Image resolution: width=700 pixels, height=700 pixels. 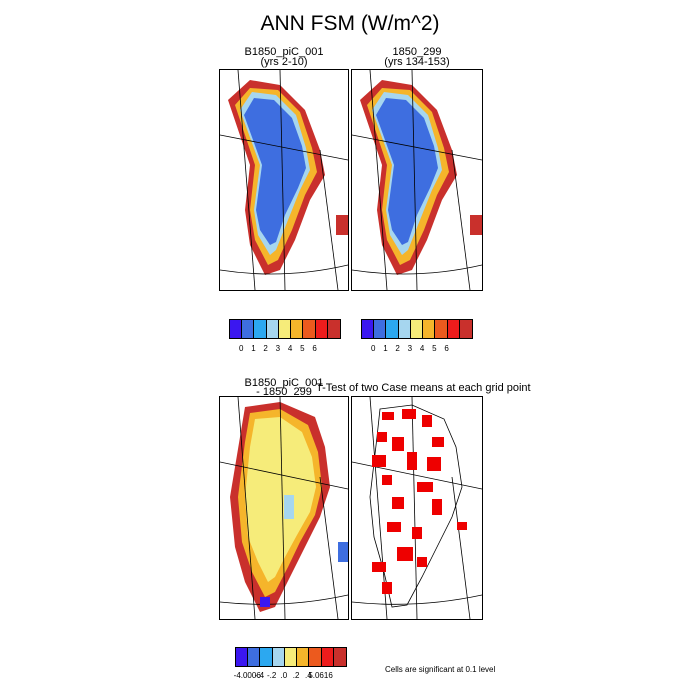 I want to click on colorbar2-tick-label: 4, so click(x=422, y=348).